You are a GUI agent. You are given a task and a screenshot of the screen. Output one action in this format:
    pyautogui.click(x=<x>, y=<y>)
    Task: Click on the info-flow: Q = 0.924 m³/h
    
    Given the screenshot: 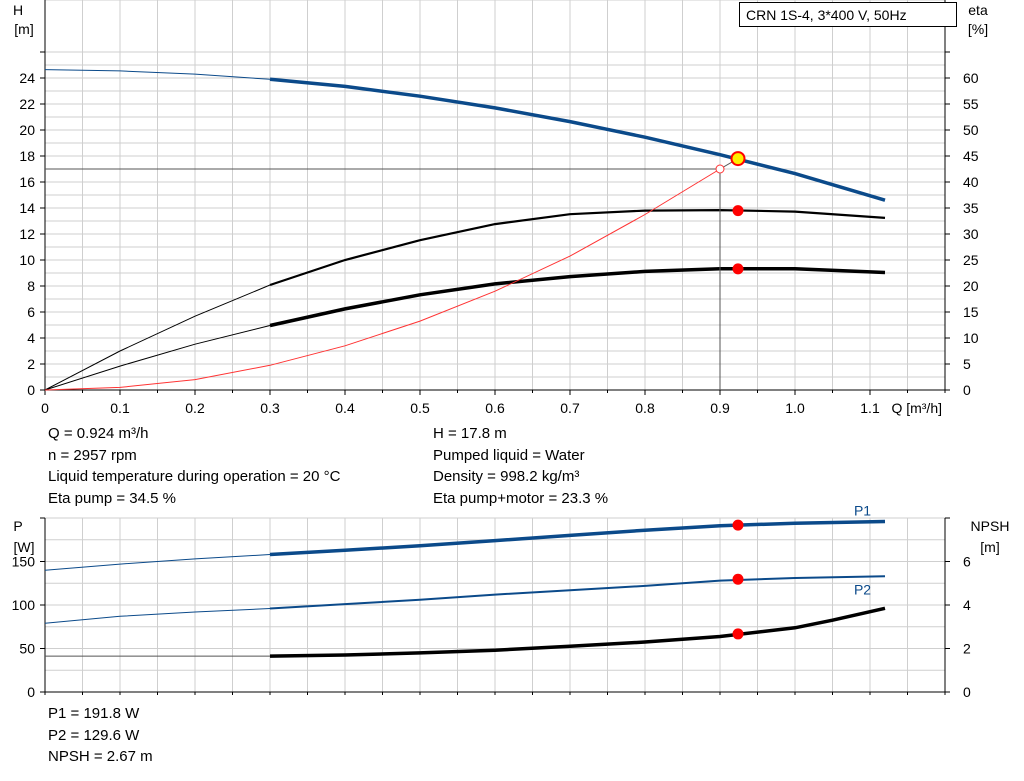 What is the action you would take?
    pyautogui.click(x=98, y=433)
    